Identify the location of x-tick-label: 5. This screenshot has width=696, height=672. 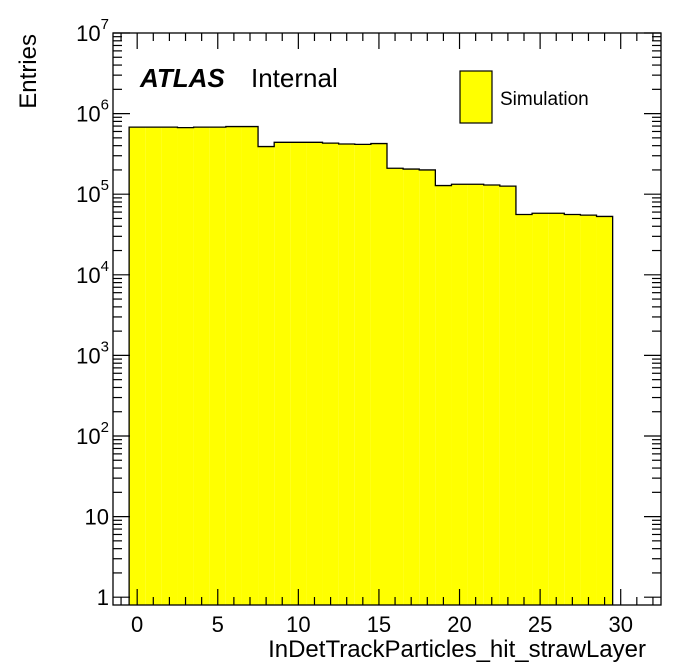
(218, 624).